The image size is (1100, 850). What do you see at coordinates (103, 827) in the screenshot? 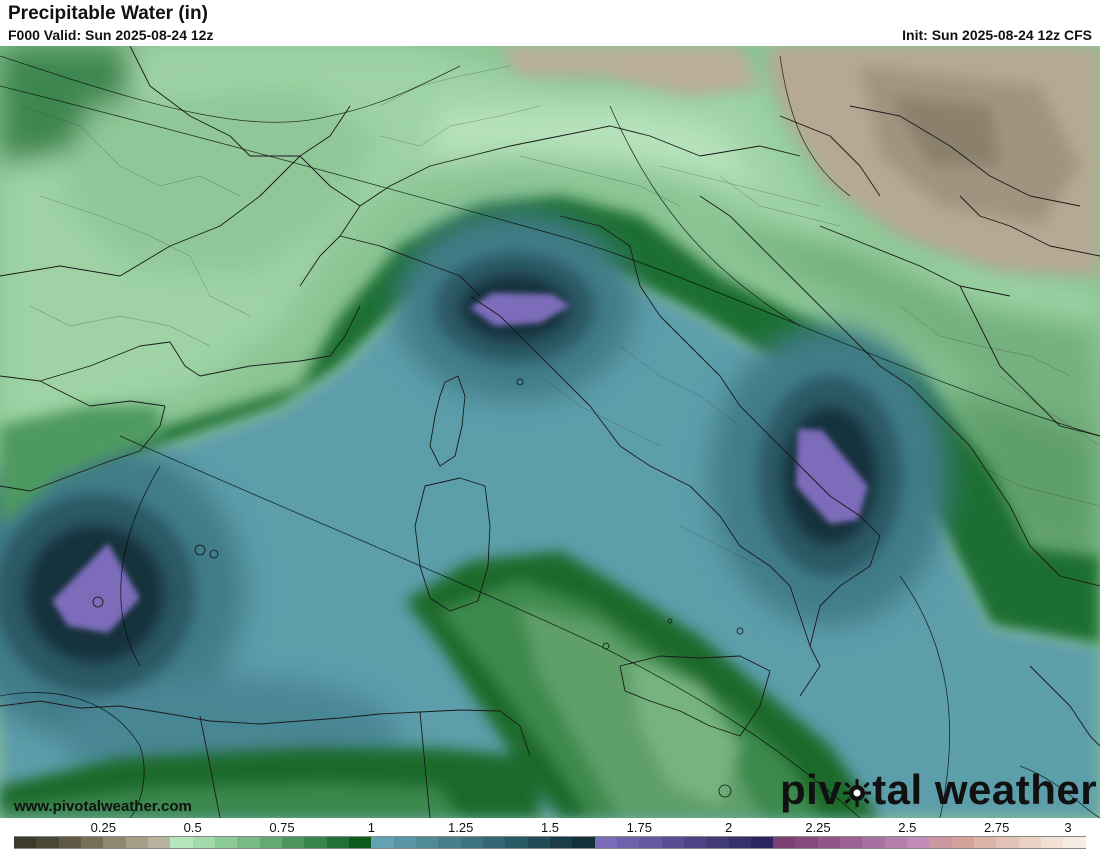
I see `legend-tick-label: 0.25` at bounding box center [103, 827].